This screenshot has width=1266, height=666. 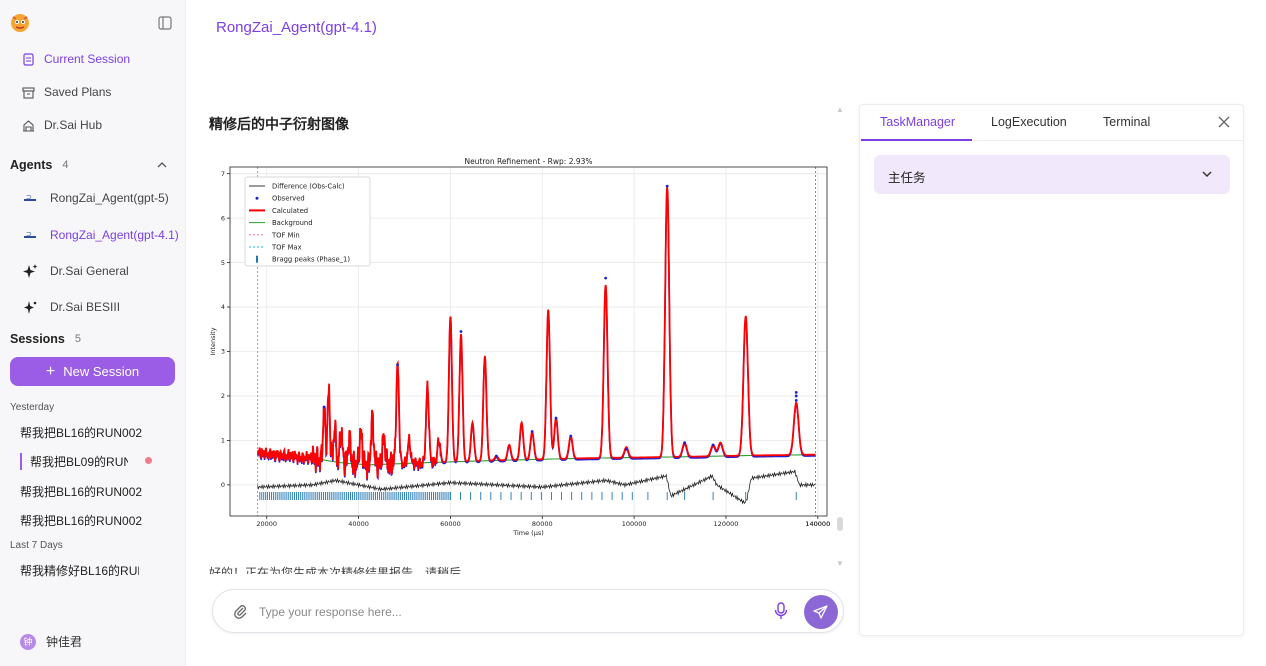 I want to click on nav-current-session: Current Session, so click(x=76, y=59).